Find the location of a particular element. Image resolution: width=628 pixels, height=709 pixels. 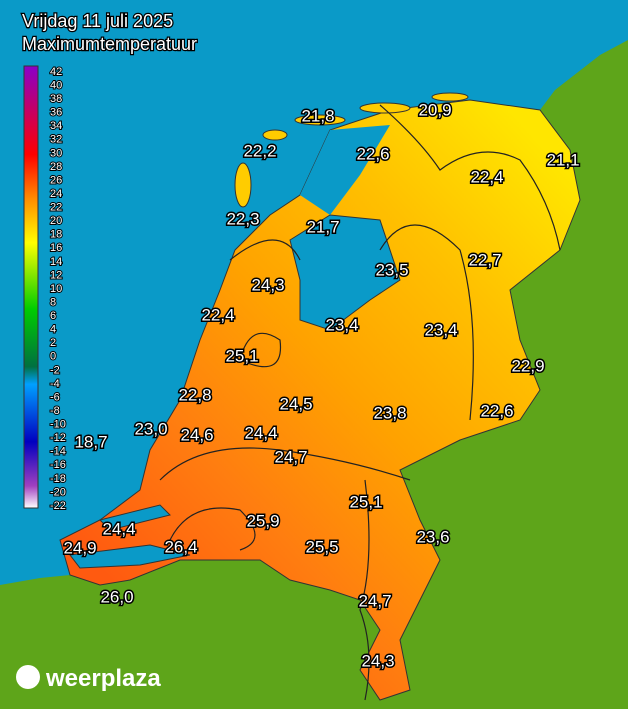

legend-label: 34 is located at coordinates (56, 126).